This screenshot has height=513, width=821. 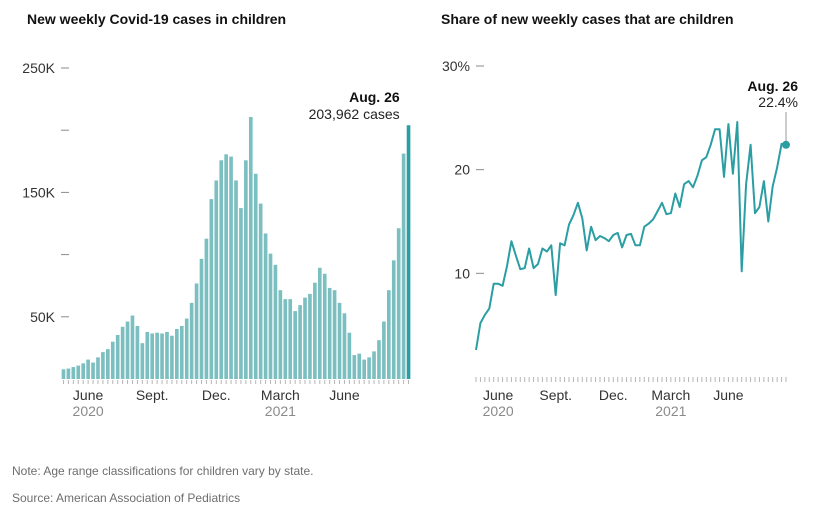 I want to click on x-tick-label-share: March, so click(x=670, y=395).